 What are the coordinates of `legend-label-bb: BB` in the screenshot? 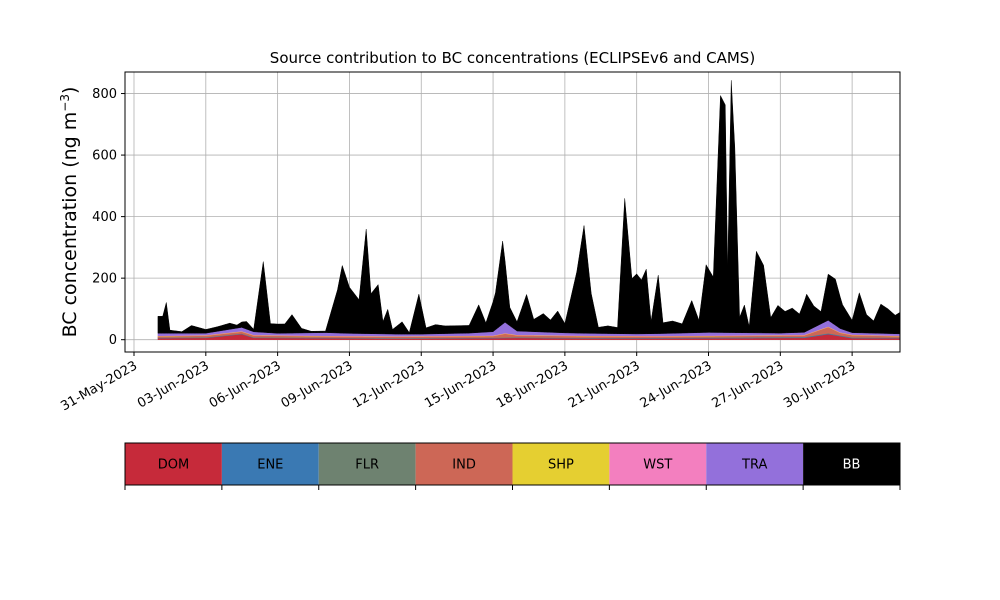 It's located at (852, 465).